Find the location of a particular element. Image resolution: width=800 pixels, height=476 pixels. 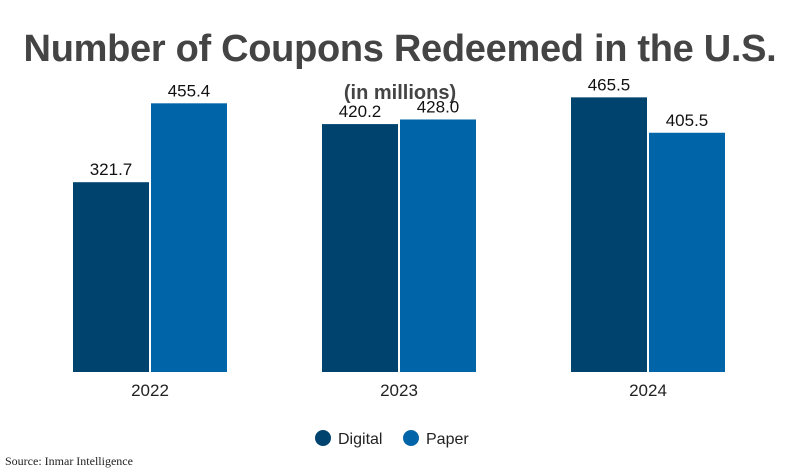

bar-paper-2024 is located at coordinates (687, 252).